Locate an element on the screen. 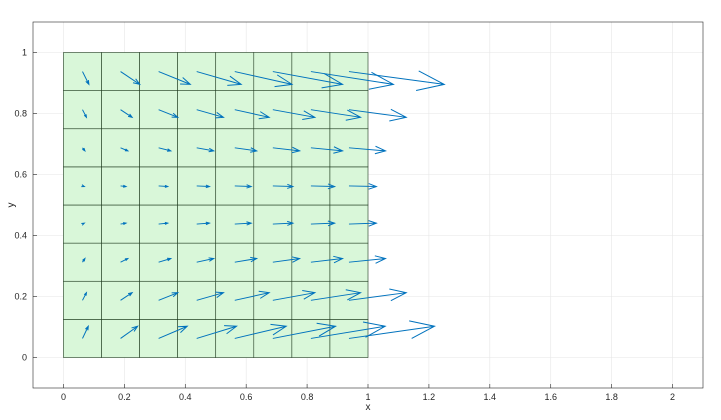 This screenshot has width=721, height=420. y-tick-label: 1 is located at coordinates (24, 53).